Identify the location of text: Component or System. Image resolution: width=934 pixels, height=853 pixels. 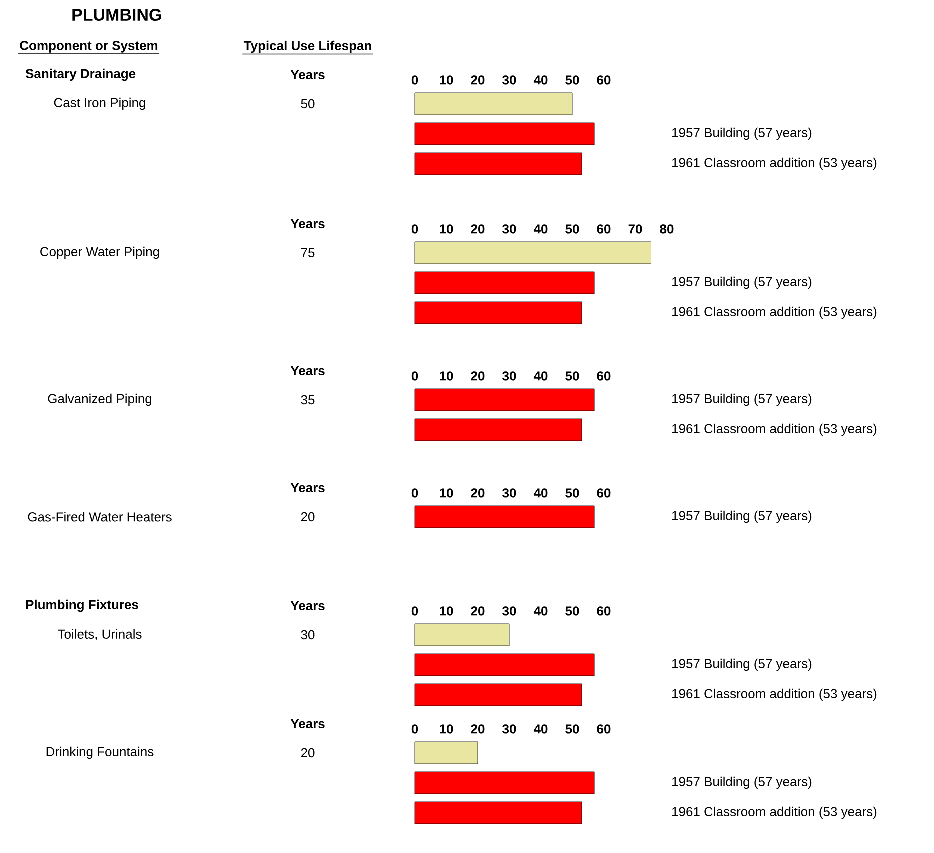
(89, 47).